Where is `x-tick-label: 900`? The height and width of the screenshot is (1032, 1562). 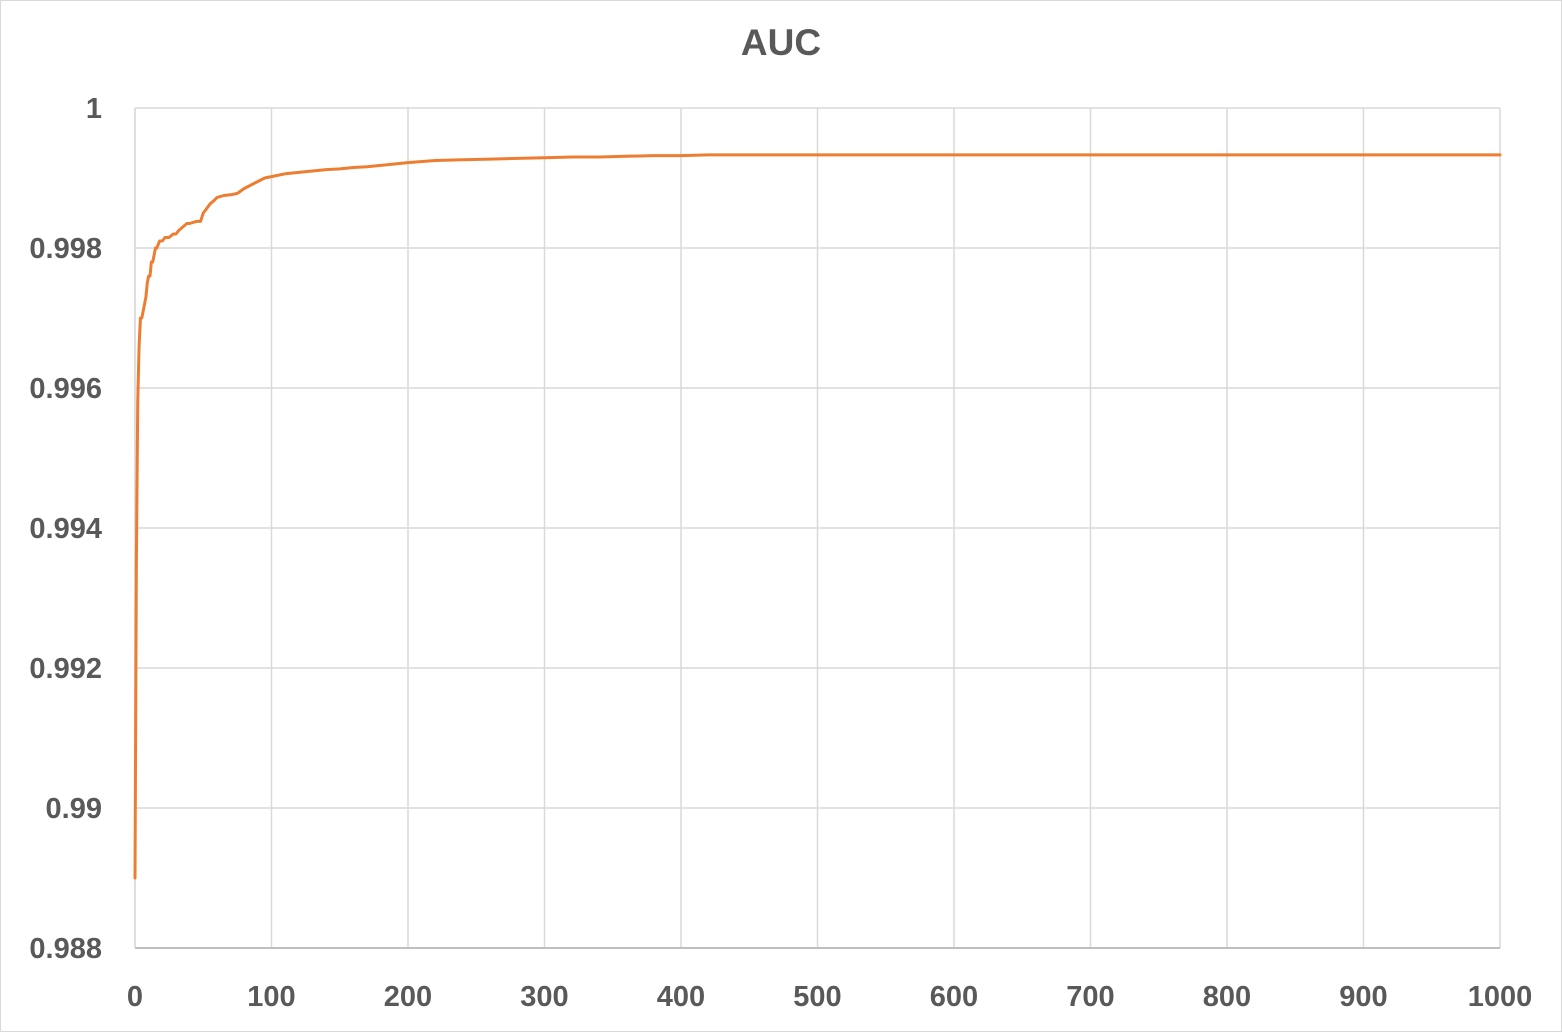 x-tick-label: 900 is located at coordinates (1363, 997).